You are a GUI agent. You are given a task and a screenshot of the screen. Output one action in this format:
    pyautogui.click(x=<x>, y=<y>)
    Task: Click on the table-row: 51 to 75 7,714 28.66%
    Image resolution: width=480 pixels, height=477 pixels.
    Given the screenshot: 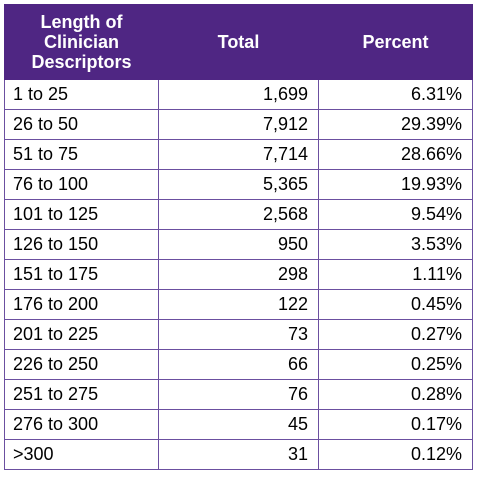 What is the action you would take?
    pyautogui.click(x=238, y=154)
    